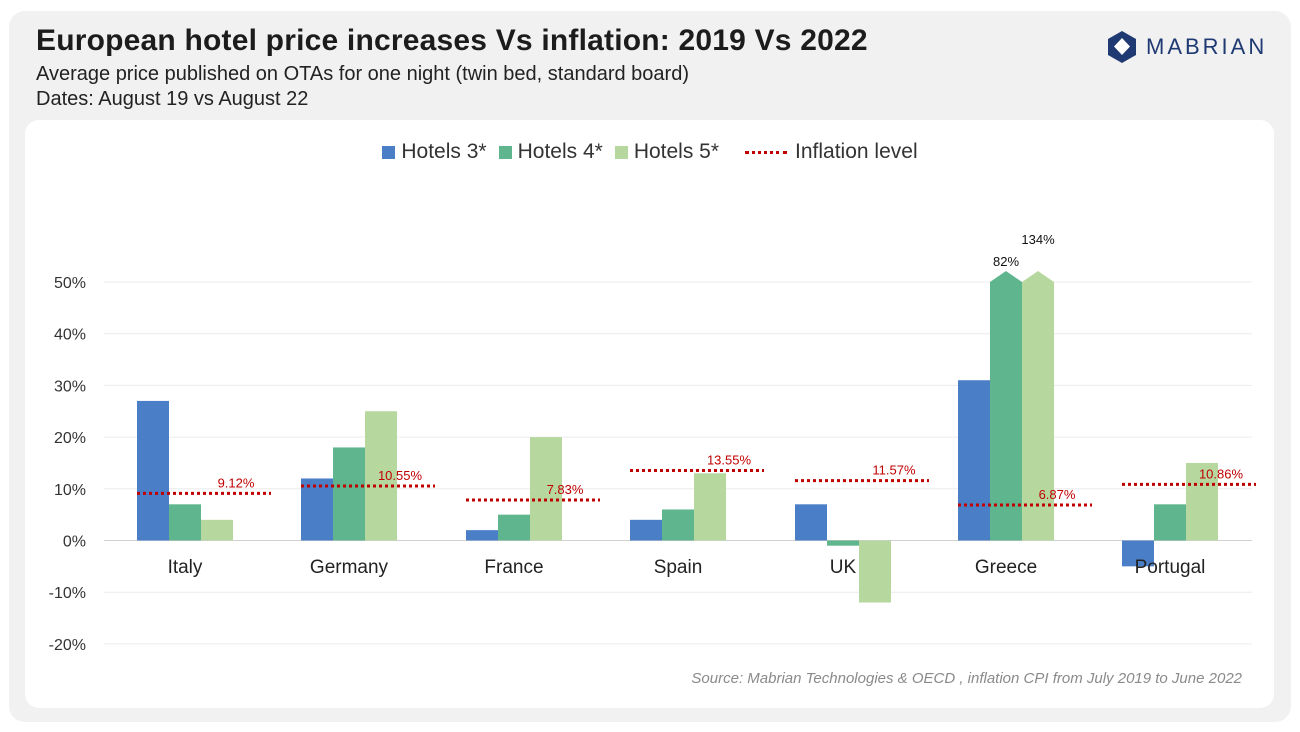  I want to click on y-tick-label: 50%, so click(70, 283).